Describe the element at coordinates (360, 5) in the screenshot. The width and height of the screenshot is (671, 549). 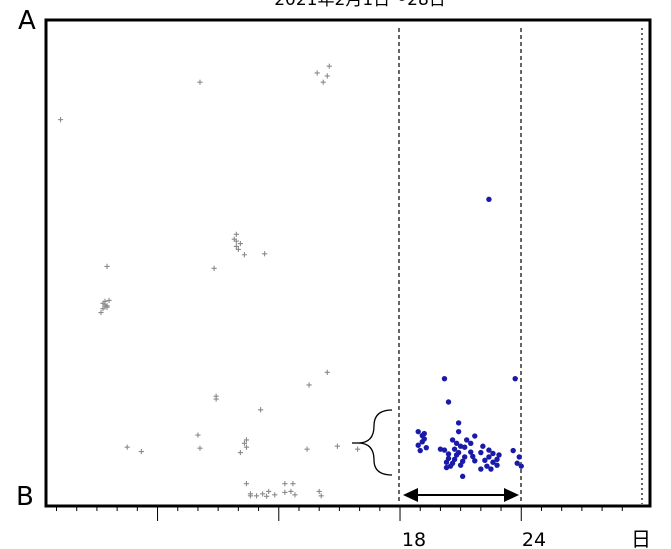
I see `chart-title: 2021年2月1日～28日` at that location.